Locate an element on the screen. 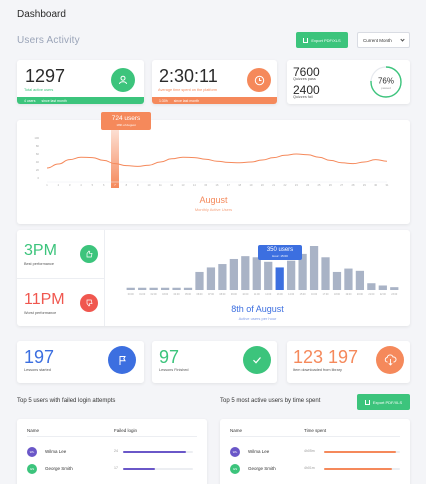 The height and width of the screenshot is (484, 426). export-button: Export PDF/XLS is located at coordinates (322, 40).